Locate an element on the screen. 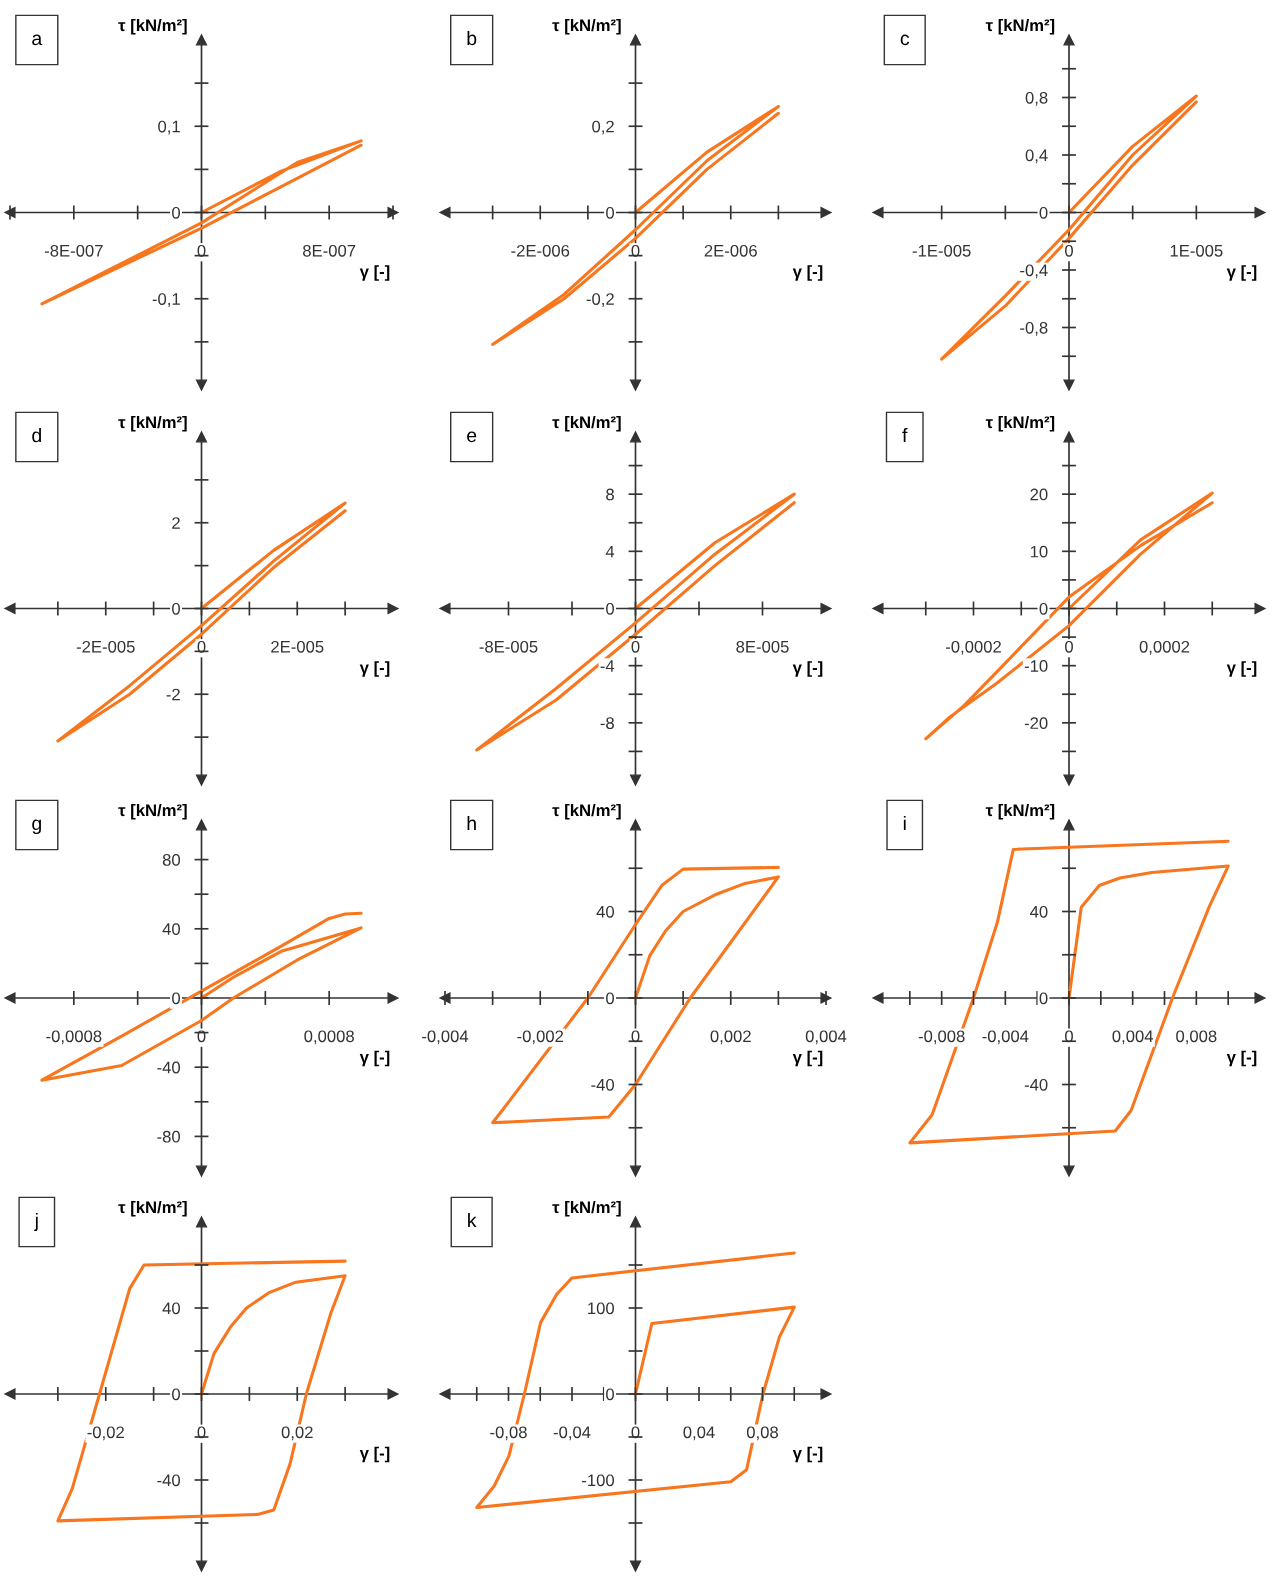 This screenshot has height=1579, width=1285. y-tick-label: 2 is located at coordinates (176, 523).